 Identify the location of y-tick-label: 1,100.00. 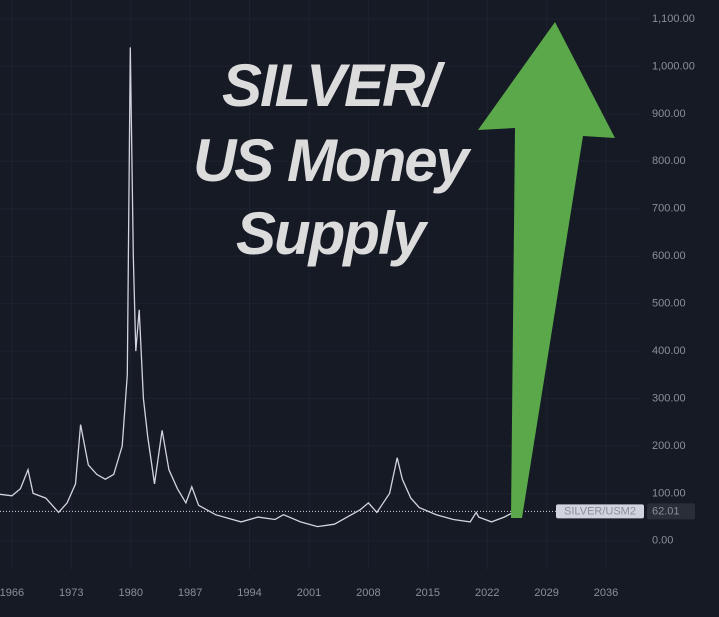
(673, 19).